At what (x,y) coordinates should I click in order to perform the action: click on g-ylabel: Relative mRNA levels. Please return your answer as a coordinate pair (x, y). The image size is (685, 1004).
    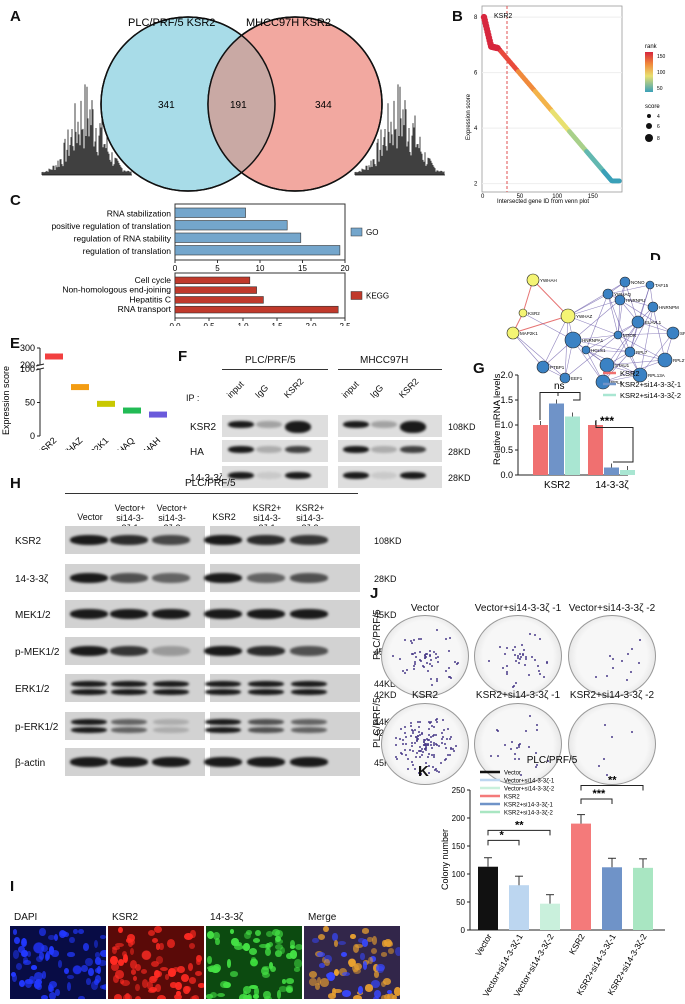
    Looking at the image, I should click on (497, 419).